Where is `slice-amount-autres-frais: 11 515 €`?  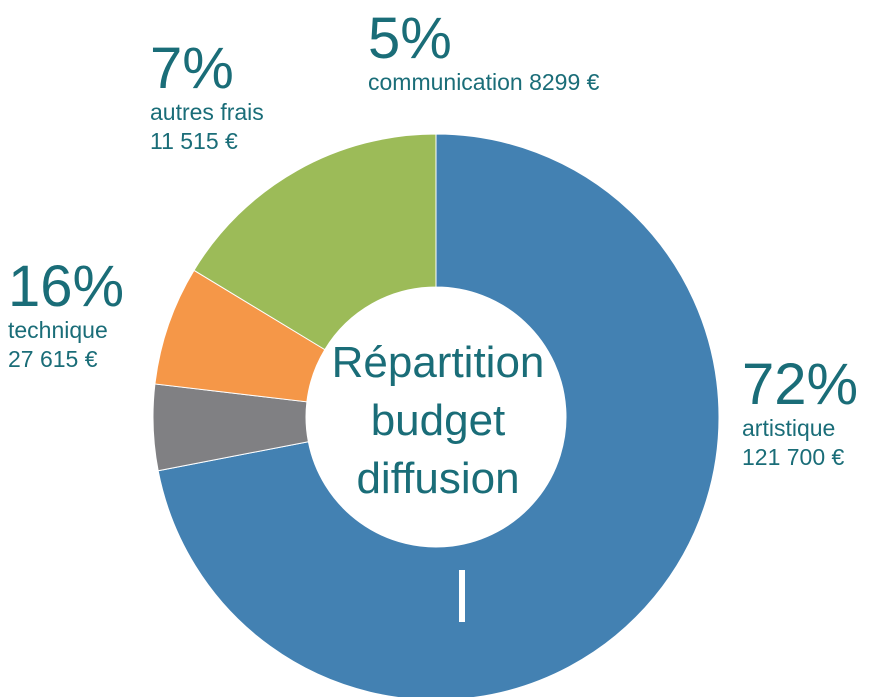 slice-amount-autres-frais: 11 515 € is located at coordinates (194, 141).